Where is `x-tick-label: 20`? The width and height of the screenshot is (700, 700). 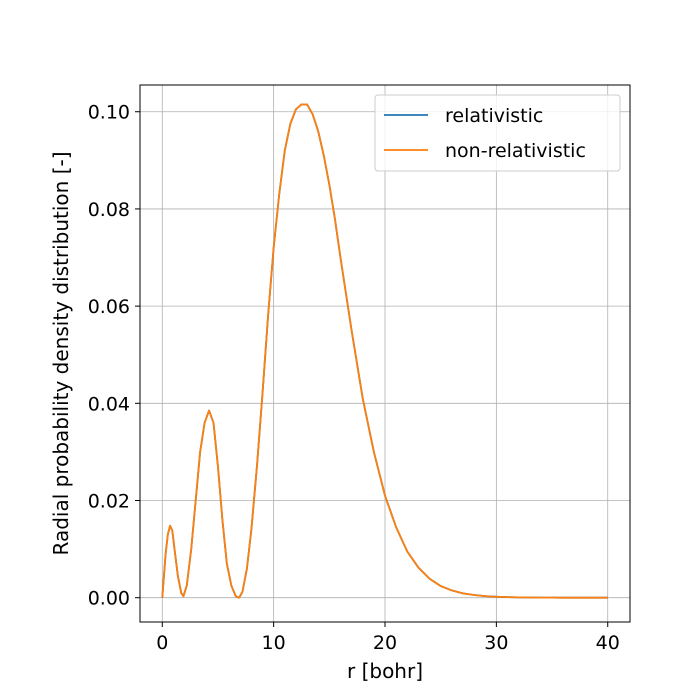 x-tick-label: 20 is located at coordinates (385, 643).